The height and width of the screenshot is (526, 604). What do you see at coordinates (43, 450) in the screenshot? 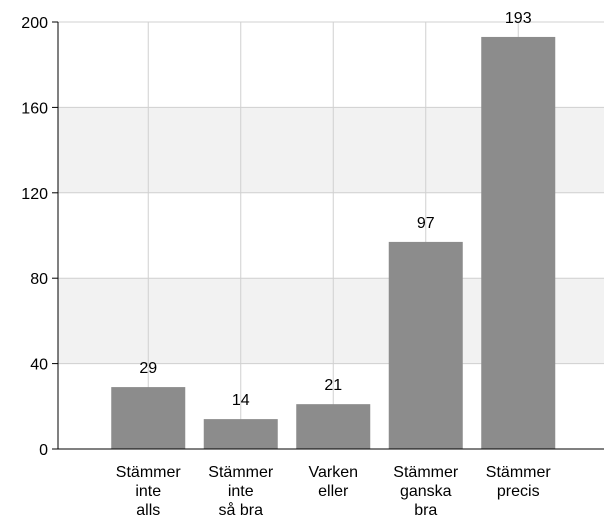
I see `y-tick-label: 0` at bounding box center [43, 450].